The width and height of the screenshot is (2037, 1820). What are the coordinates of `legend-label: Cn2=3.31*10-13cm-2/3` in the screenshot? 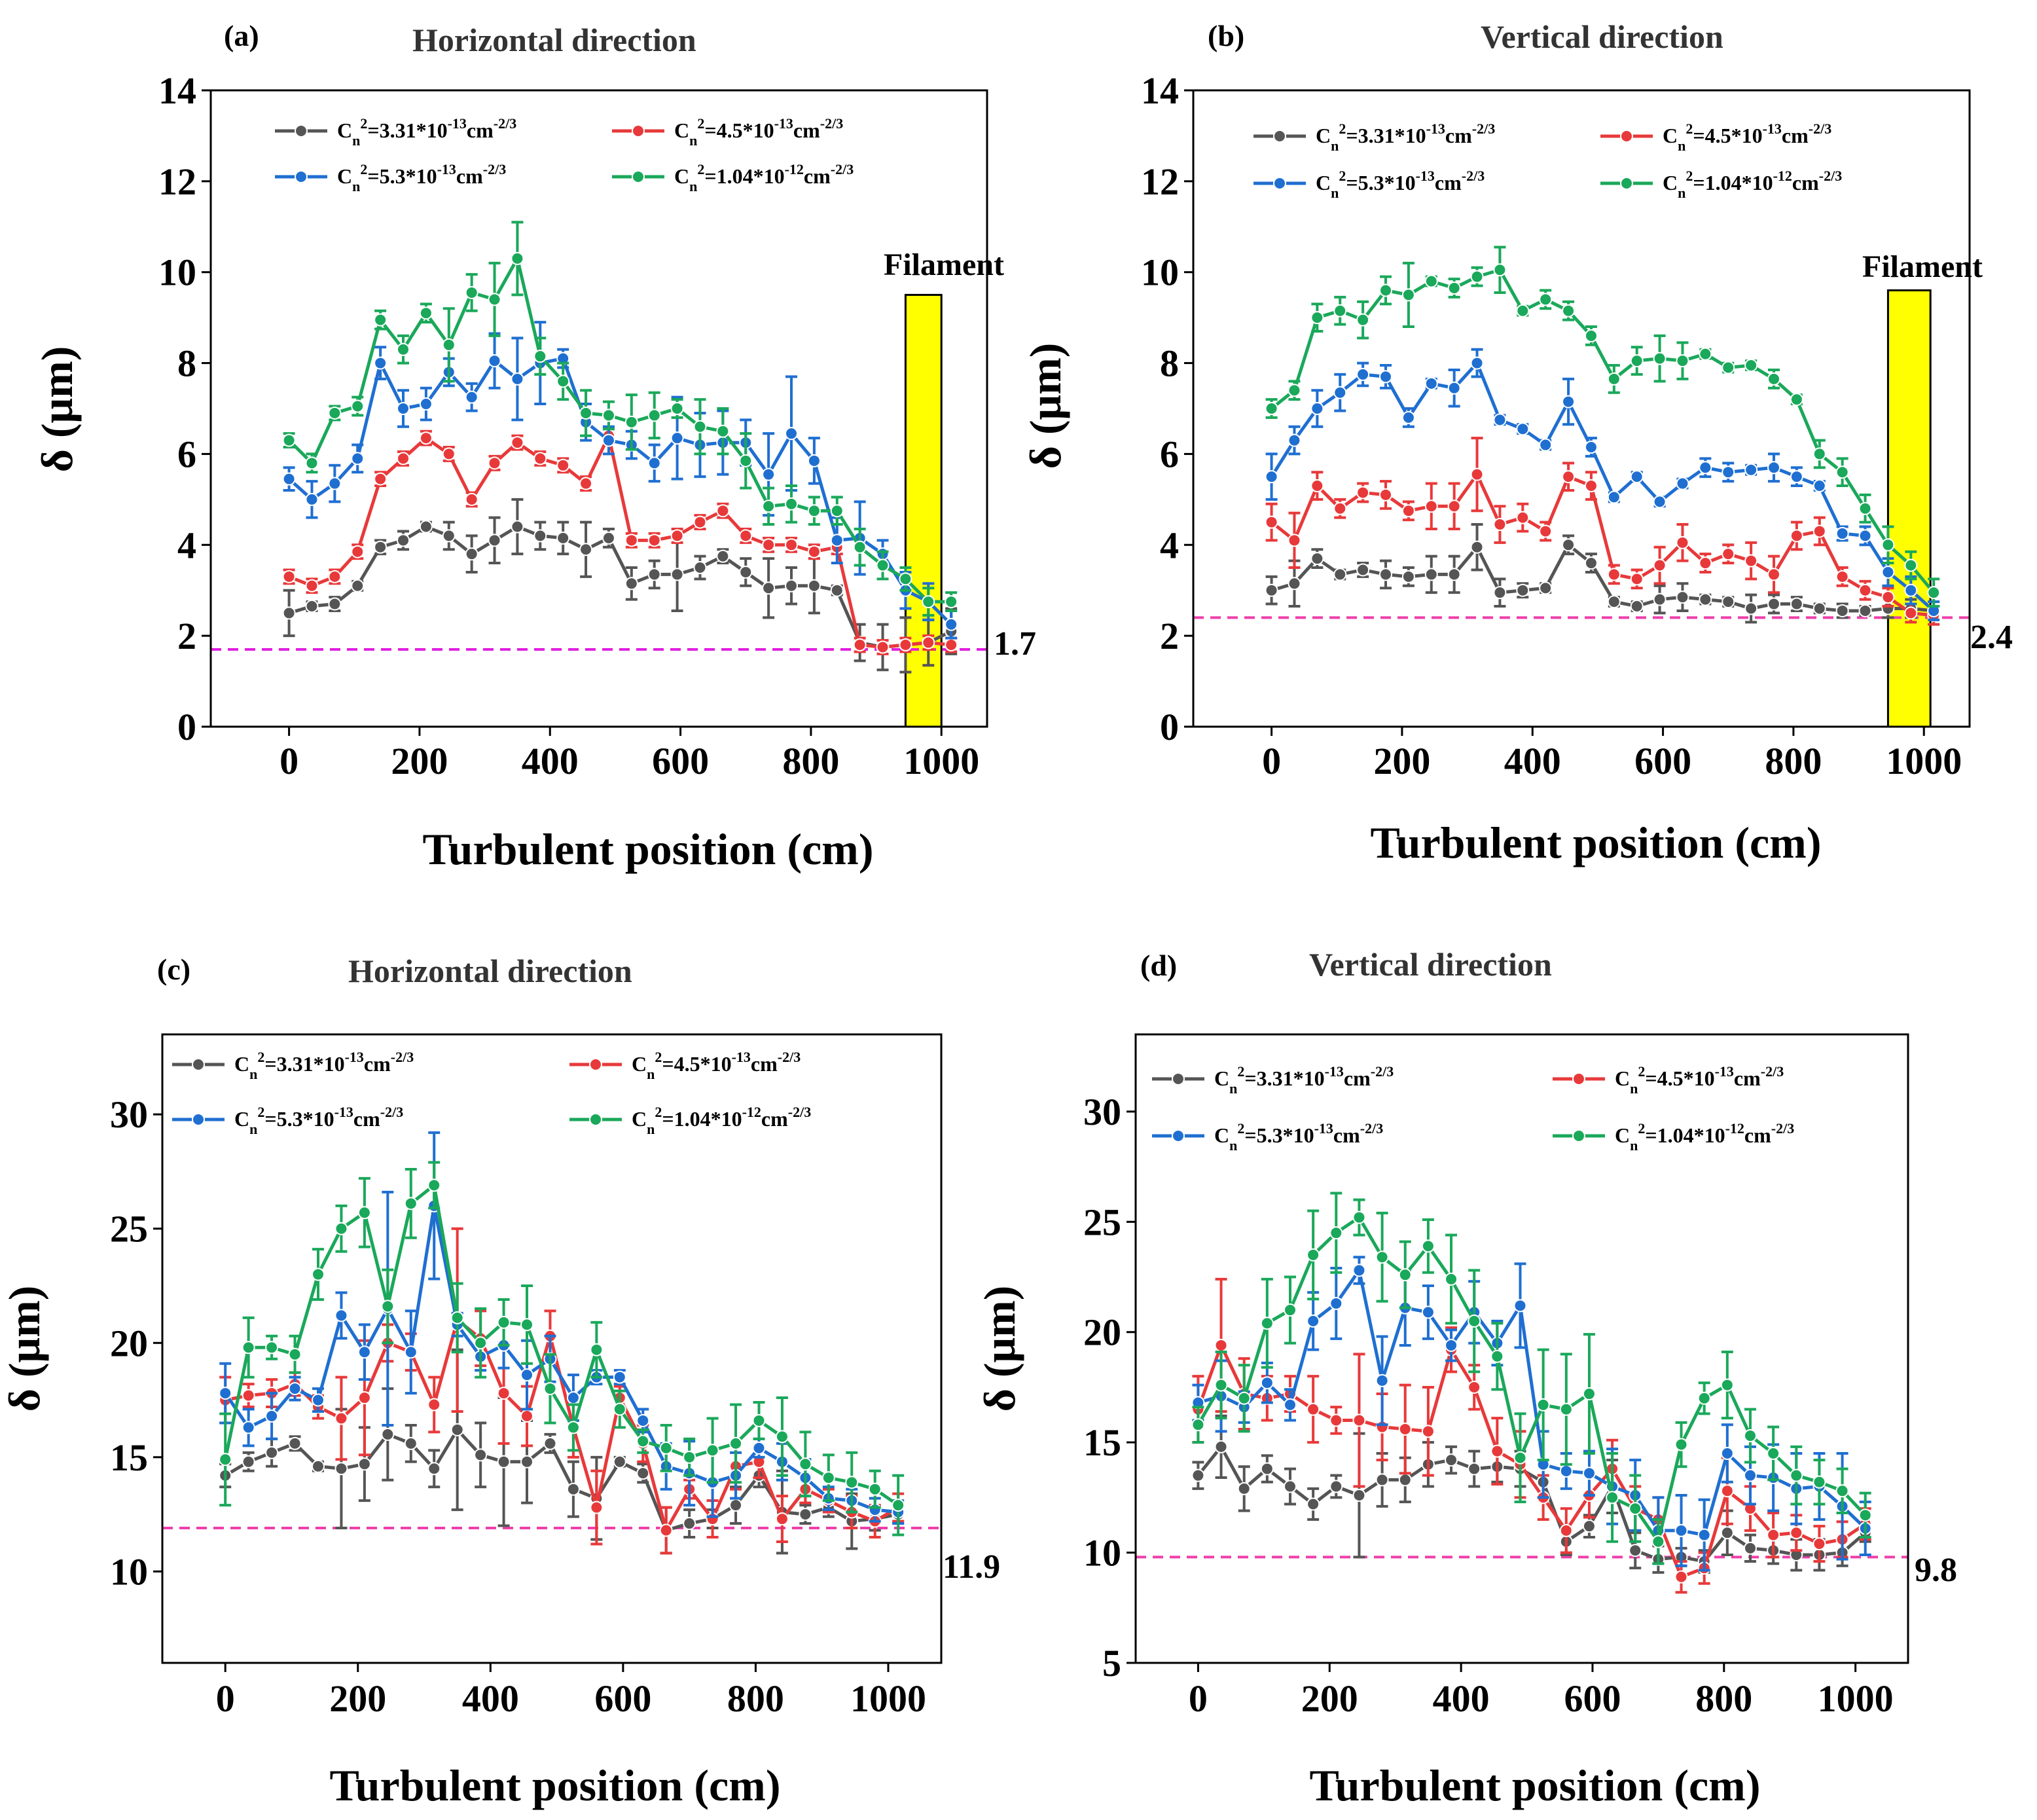 It's located at (1405, 137).